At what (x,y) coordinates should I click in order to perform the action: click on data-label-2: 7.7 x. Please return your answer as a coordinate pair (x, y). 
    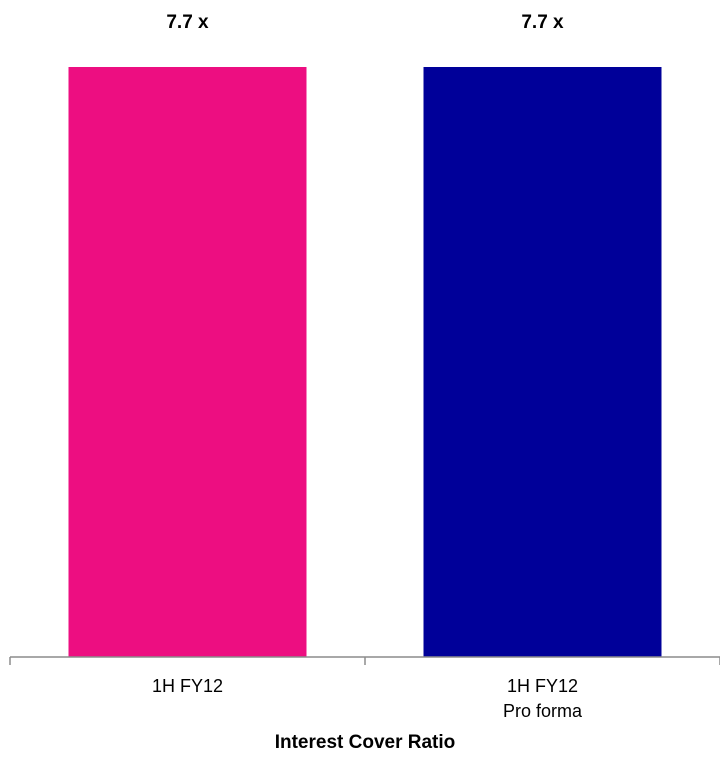
    Looking at the image, I should click on (542, 22).